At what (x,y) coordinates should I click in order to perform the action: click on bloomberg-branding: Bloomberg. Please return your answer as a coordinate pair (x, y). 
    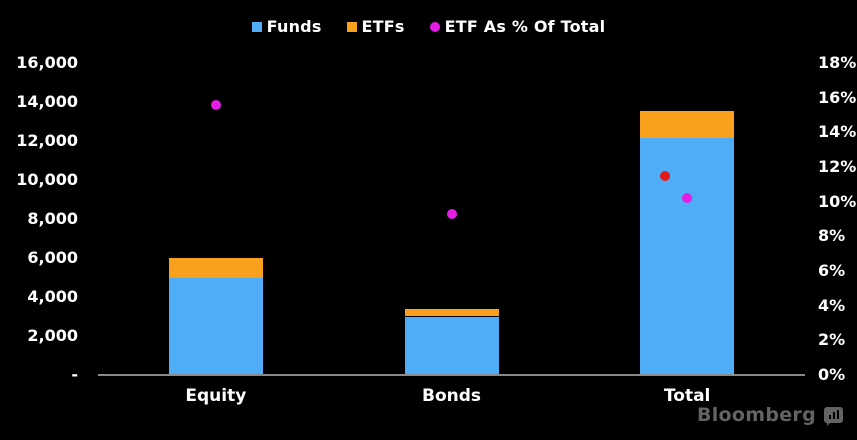
    Looking at the image, I should click on (770, 415).